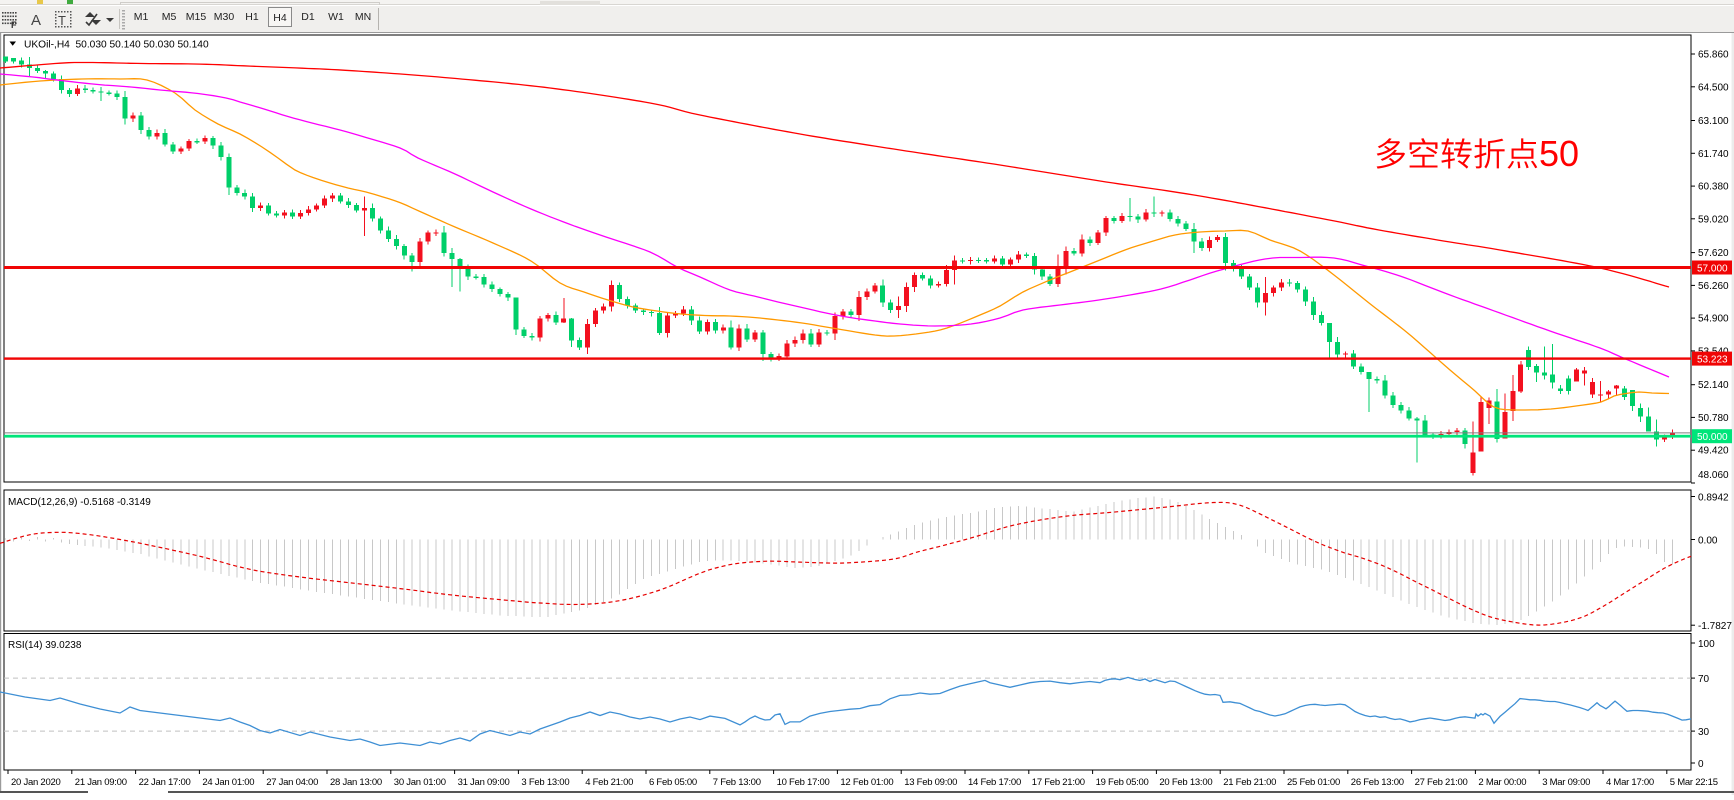 The height and width of the screenshot is (800, 1734). Describe the element at coordinates (1708, 541) in the screenshot. I see `svg-text: 0.00` at that location.